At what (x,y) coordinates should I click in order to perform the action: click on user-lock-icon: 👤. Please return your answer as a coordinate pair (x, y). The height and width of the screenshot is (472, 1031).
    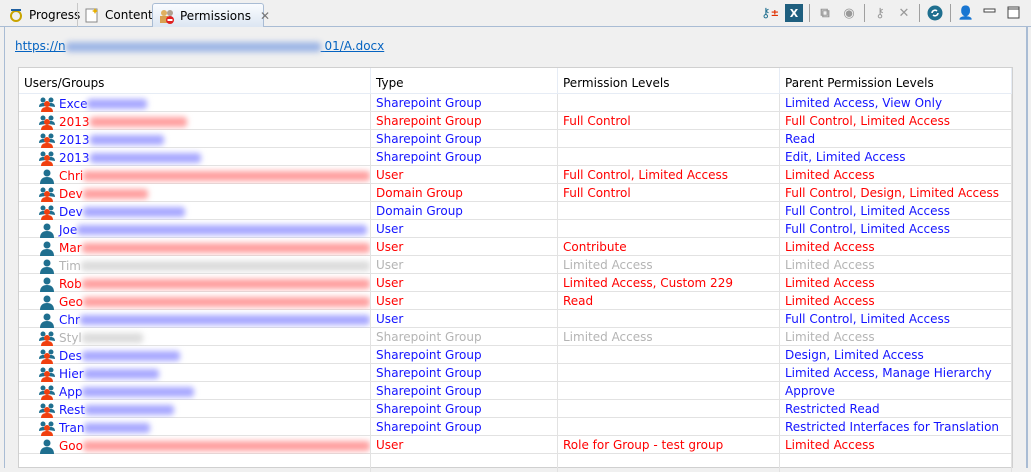
    Looking at the image, I should click on (966, 13).